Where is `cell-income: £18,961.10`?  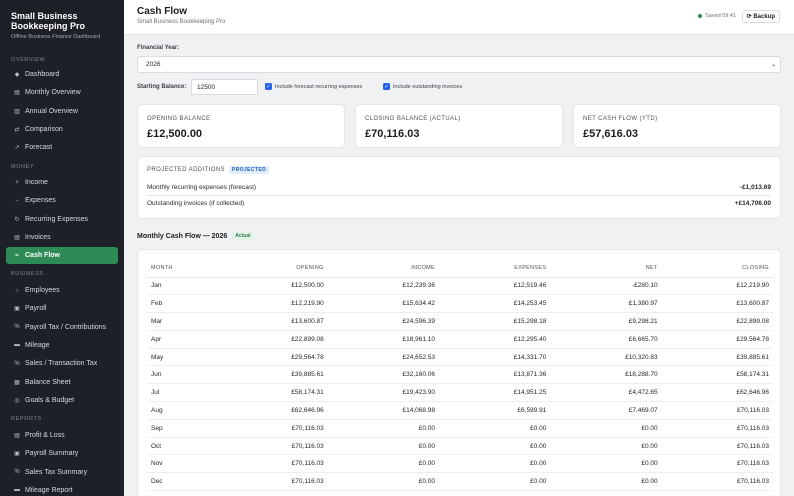 cell-income: £18,961.10 is located at coordinates (383, 339).